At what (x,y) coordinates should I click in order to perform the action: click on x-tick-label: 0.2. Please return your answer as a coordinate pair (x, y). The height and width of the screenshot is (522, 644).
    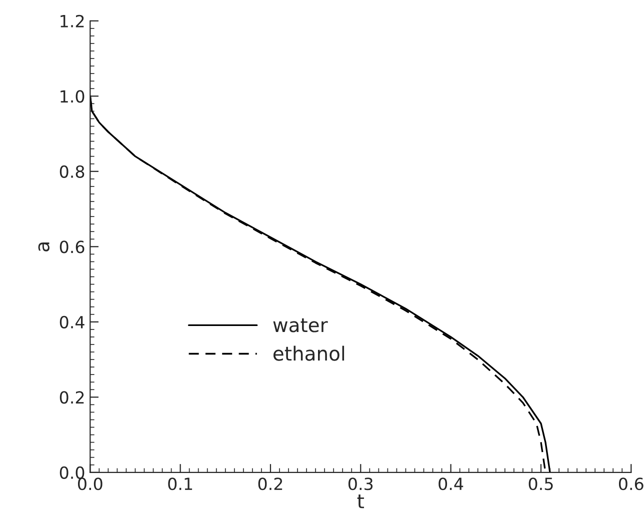
    Looking at the image, I should click on (270, 484).